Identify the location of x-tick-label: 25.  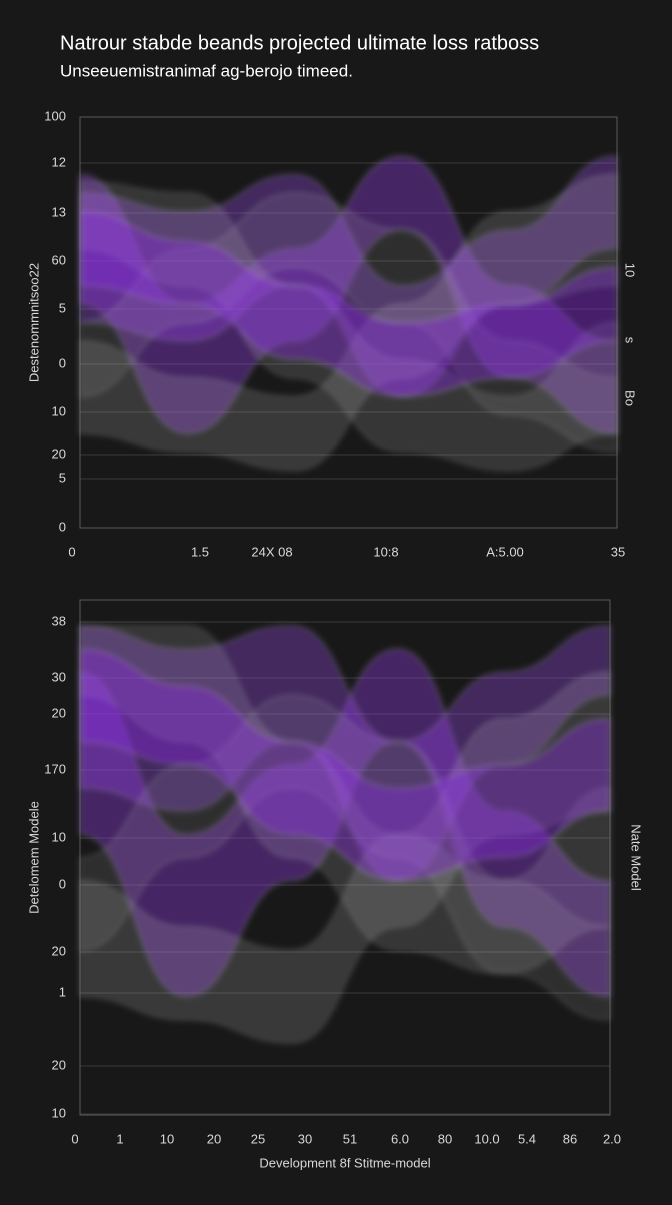
(258, 1138).